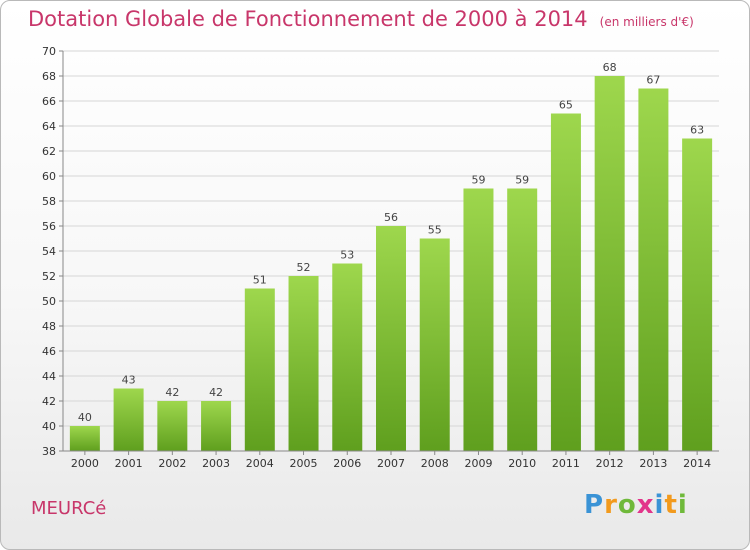 The width and height of the screenshot is (750, 550). I want to click on data-label: 51, so click(260, 280).